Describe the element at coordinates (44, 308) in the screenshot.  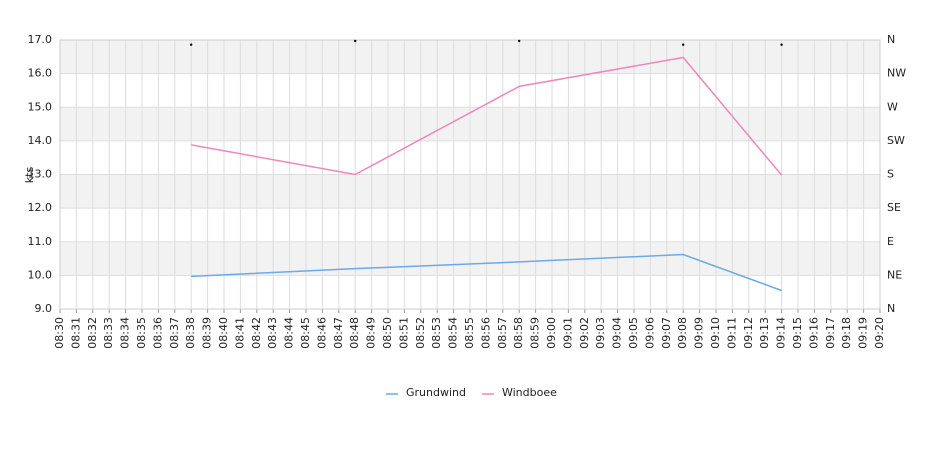
I see `y-tick-label: 9.0` at that location.